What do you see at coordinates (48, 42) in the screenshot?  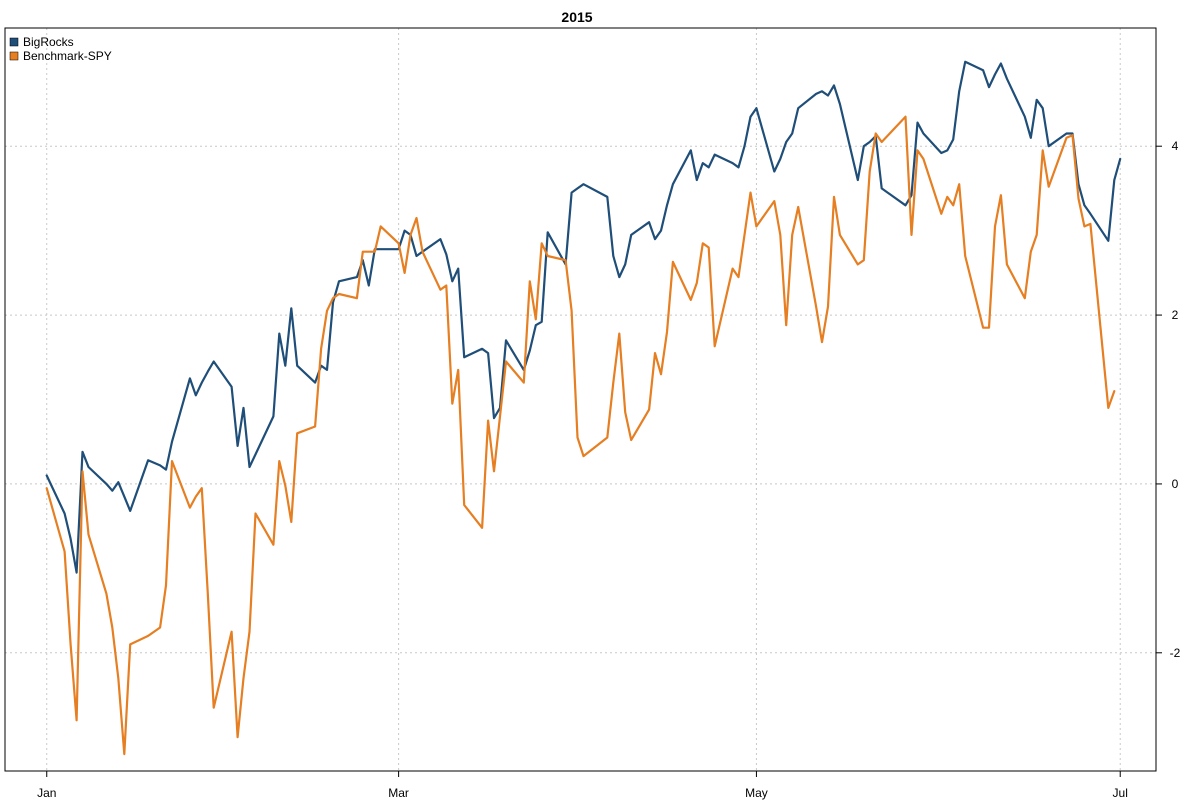 I see `legend-label-0: BigRocks` at bounding box center [48, 42].